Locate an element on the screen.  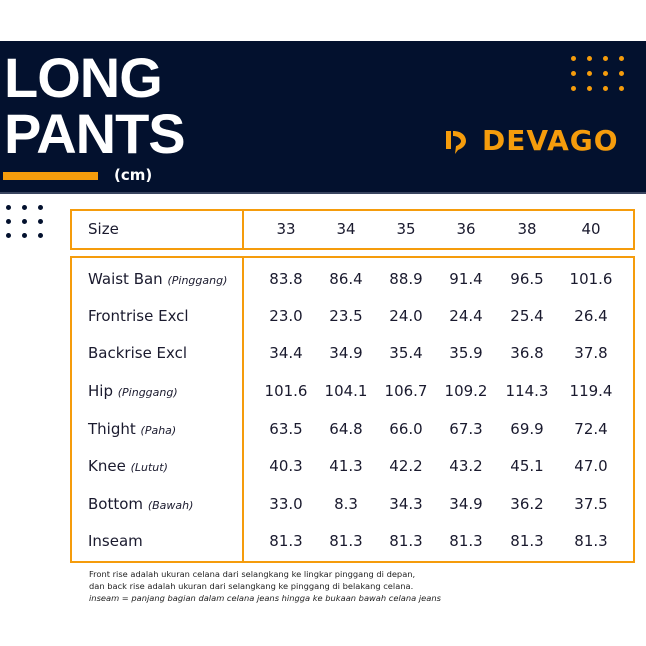
table-cell: 24.4 is located at coordinates (466, 316).